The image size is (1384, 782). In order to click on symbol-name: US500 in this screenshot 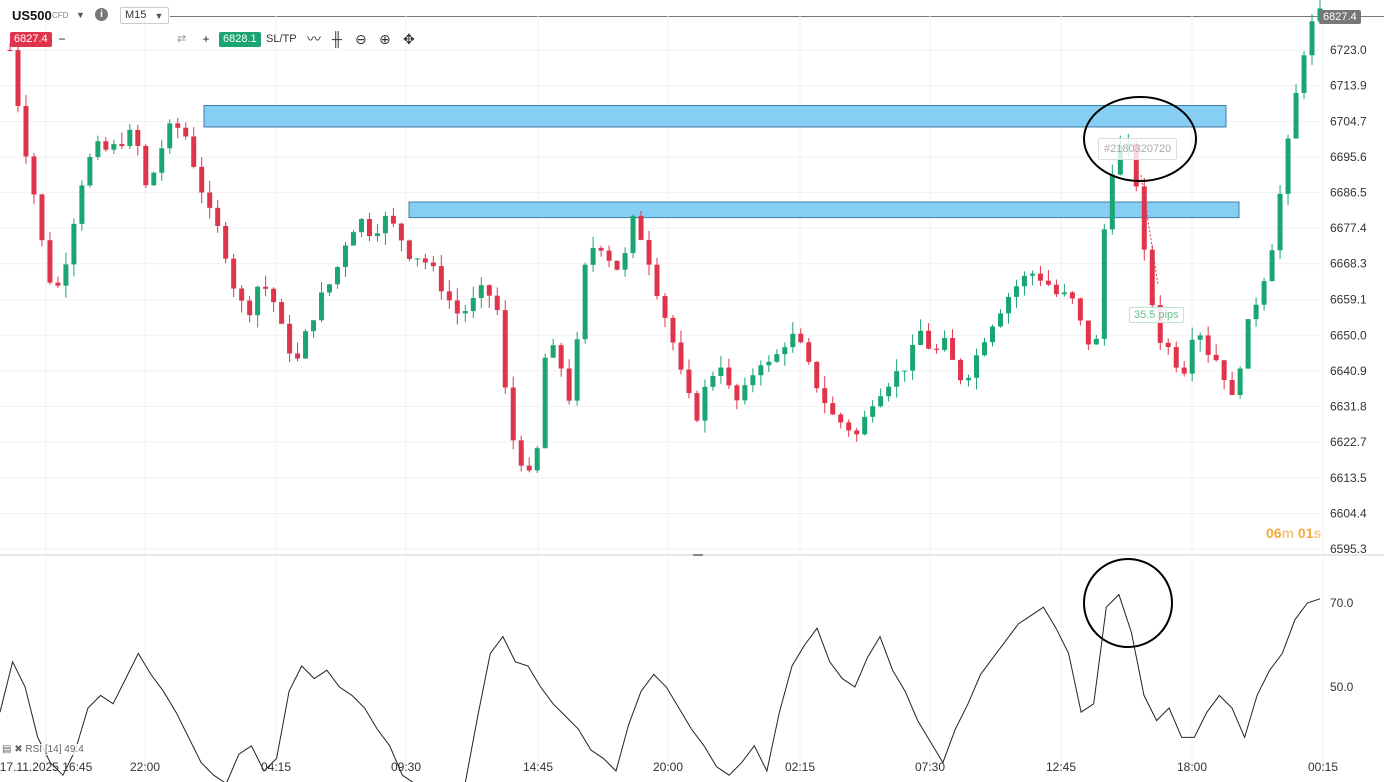, I will do `click(32, 15)`.